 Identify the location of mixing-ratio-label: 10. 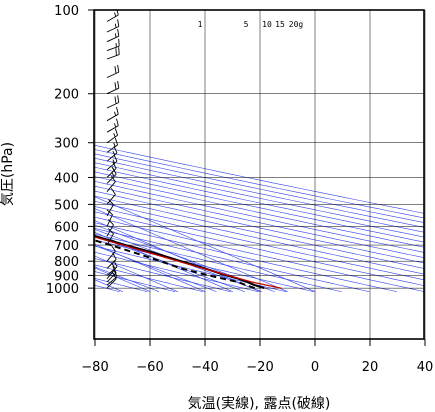
(267, 24).